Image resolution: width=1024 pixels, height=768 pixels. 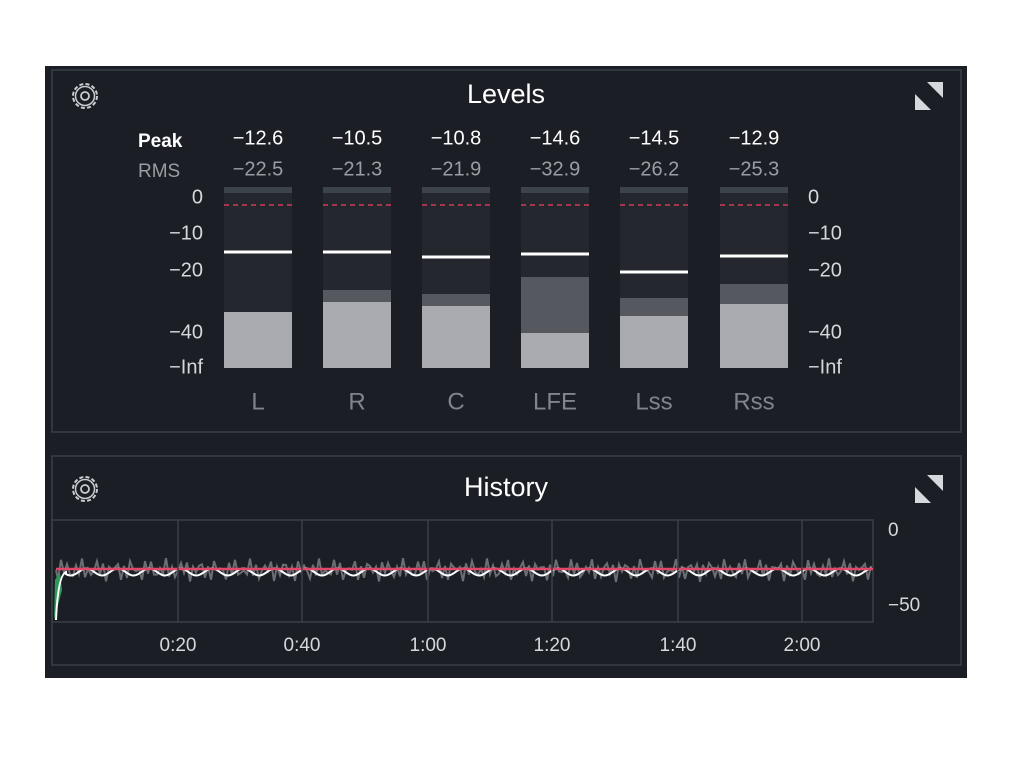 What do you see at coordinates (455, 401) in the screenshot?
I see `channel-name: C` at bounding box center [455, 401].